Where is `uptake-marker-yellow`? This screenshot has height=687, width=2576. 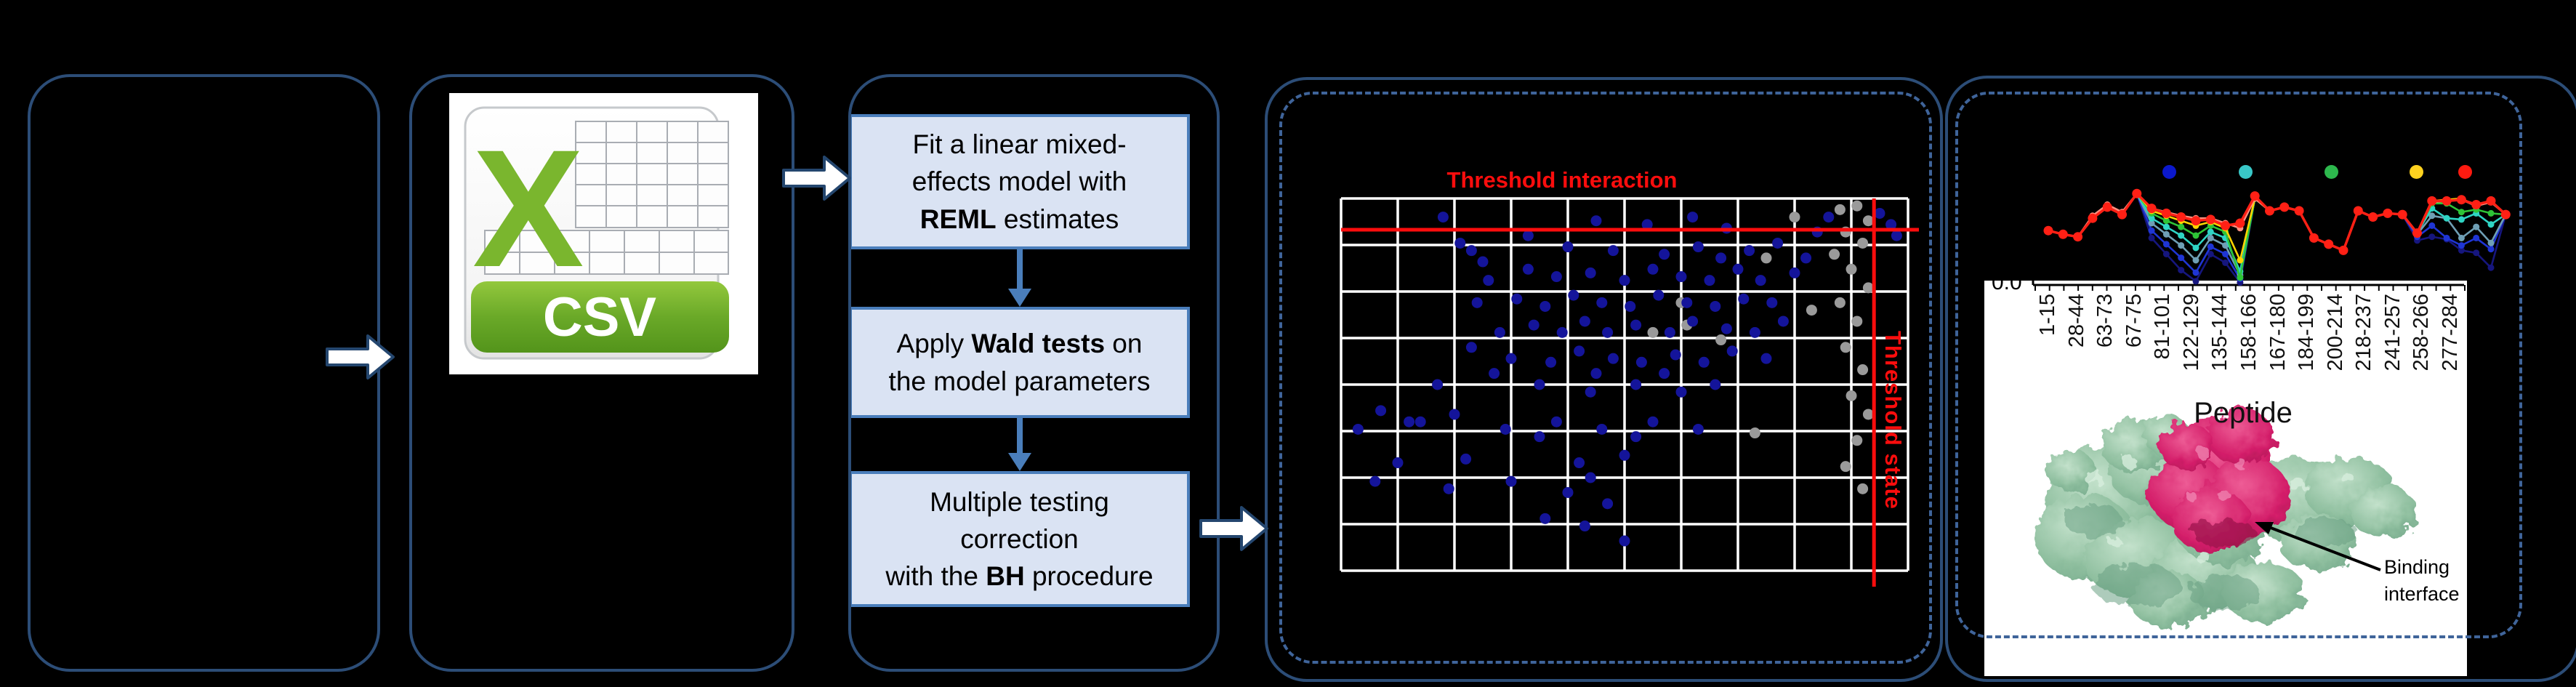 uptake-marker-yellow is located at coordinates (2240, 260).